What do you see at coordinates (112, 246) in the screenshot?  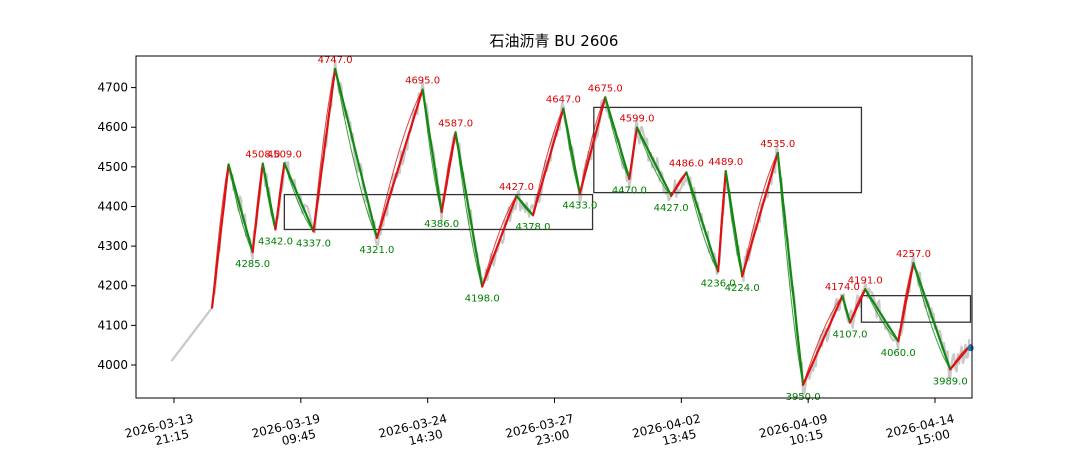 I see `y-tick-label: 4300` at bounding box center [112, 246].